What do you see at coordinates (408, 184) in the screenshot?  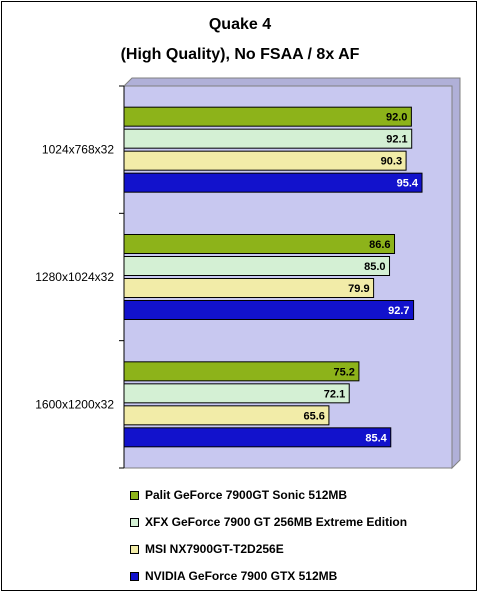 I see `data-label: 95.4` at bounding box center [408, 184].